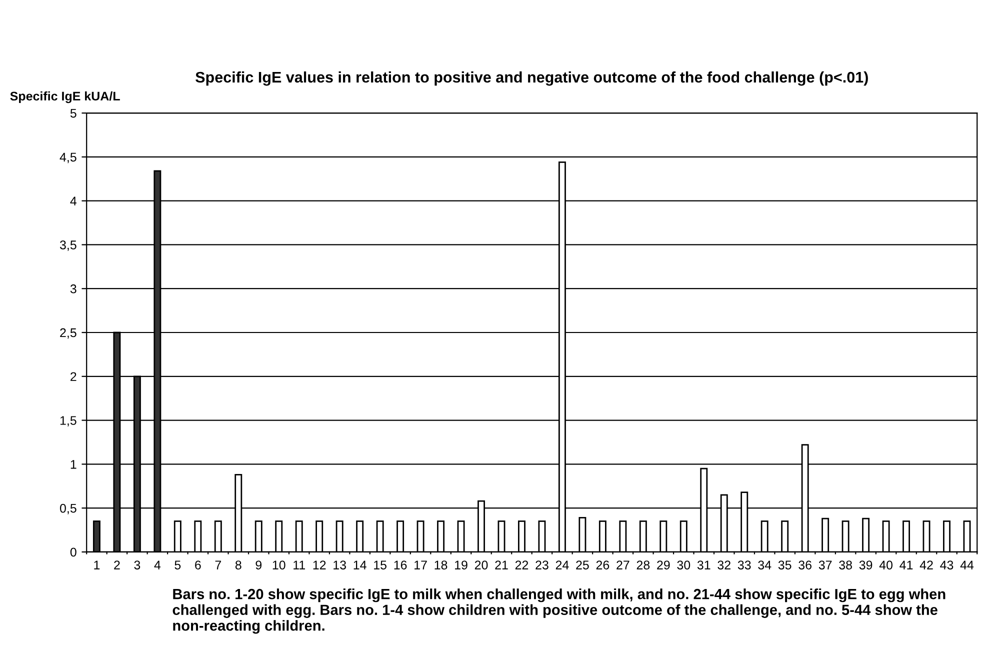 The width and height of the screenshot is (984, 665). I want to click on y-tick-label: 0, so click(73, 552).